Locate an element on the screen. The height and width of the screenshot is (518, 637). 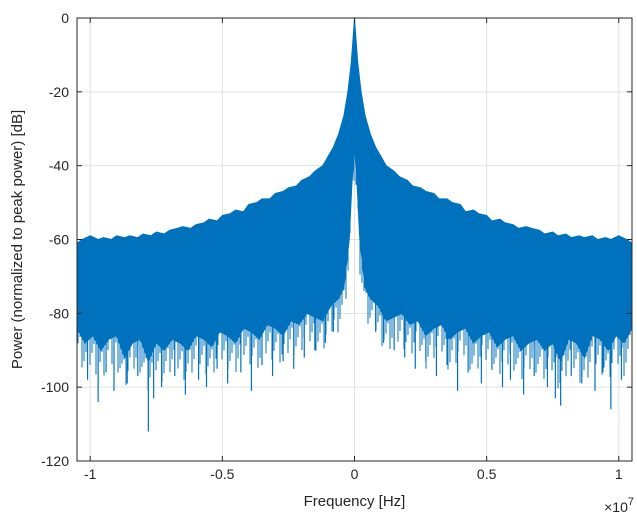
y-tick-label: -40 is located at coordinates (59, 166).